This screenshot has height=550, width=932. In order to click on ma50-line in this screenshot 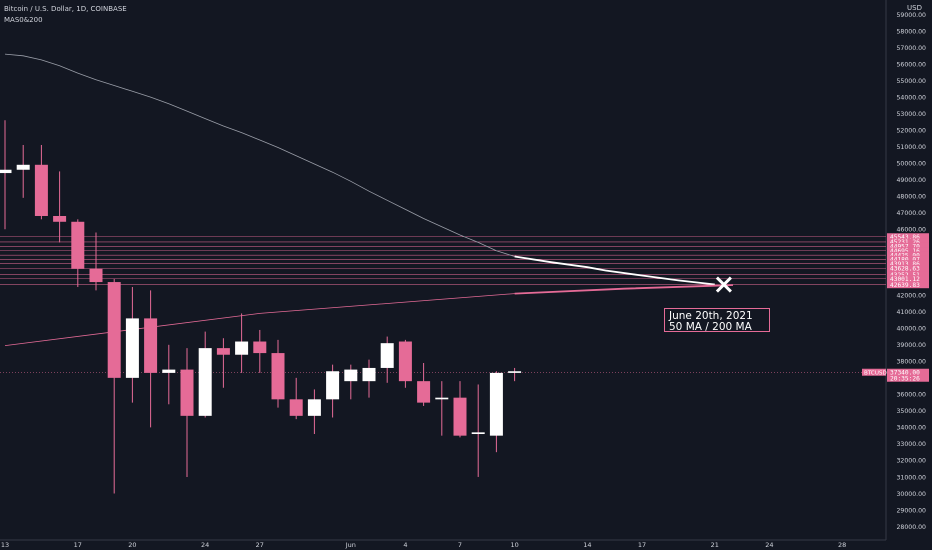, I will do `click(259, 319)`.